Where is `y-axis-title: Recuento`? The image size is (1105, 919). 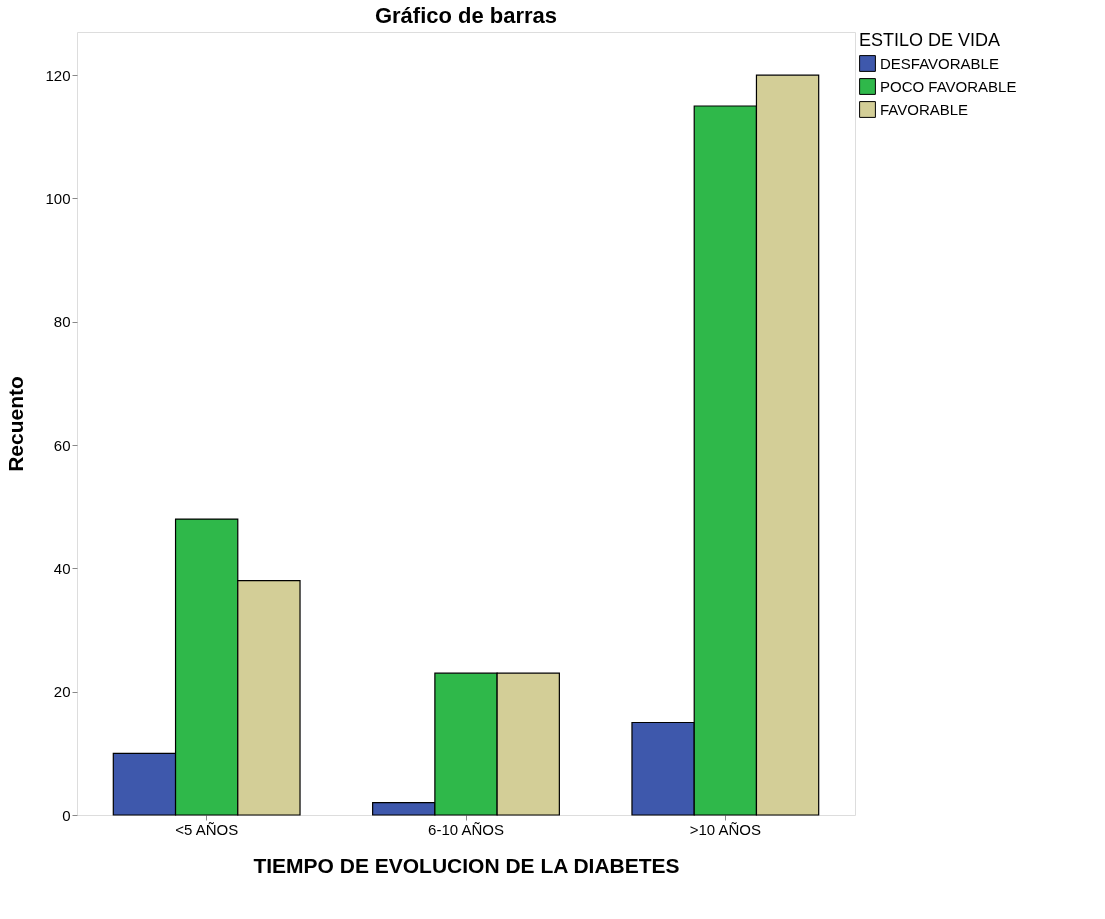
y-axis-title: Recuento is located at coordinates (16, 424).